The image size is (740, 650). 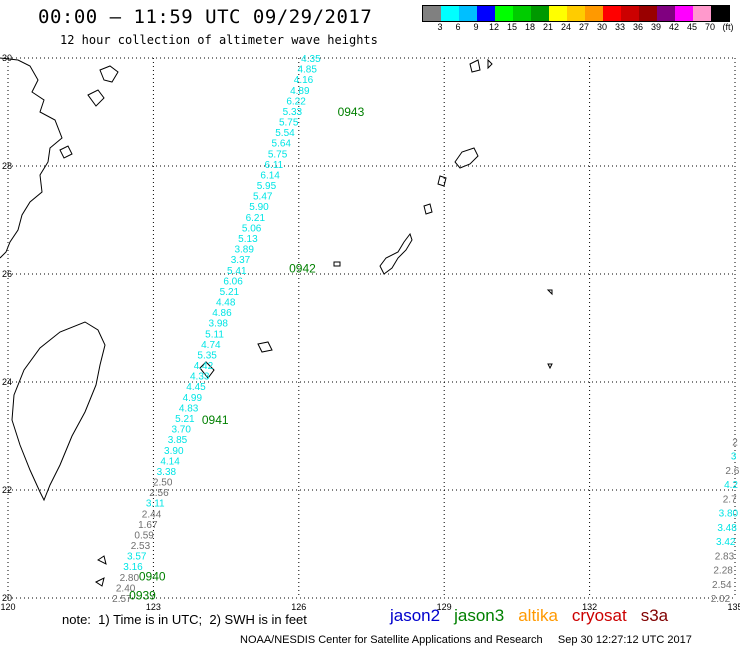 What do you see at coordinates (494, 27) in the screenshot?
I see `color-scale-label: 12` at bounding box center [494, 27].